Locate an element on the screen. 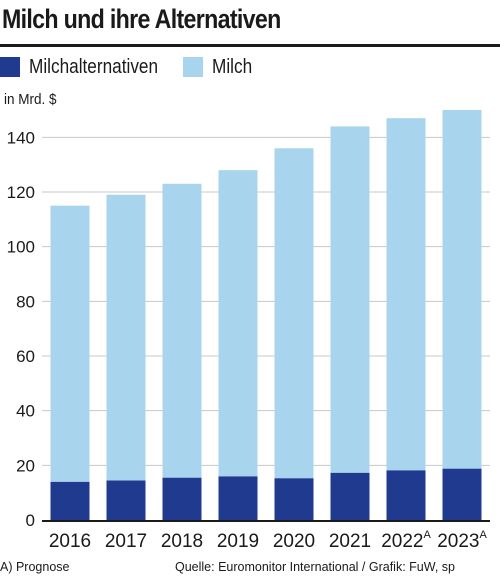 The width and height of the screenshot is (500, 580). legend-item-milchalternativen: Milchalternativen is located at coordinates (79, 67).